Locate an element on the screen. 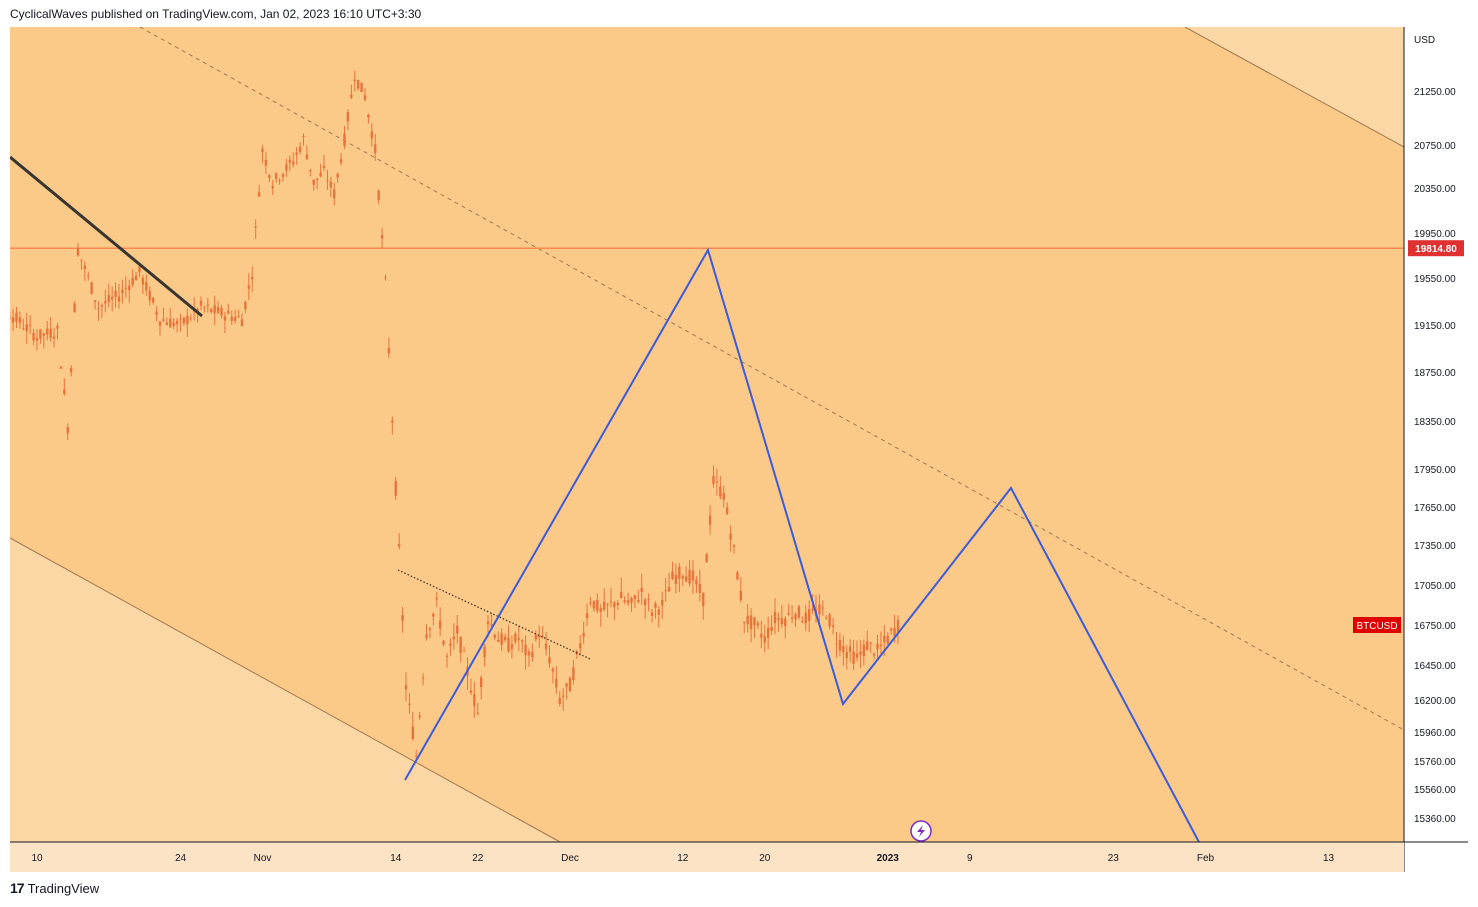 The image size is (1478, 907). time-axis: 10 24 Nov 14 22 Dec 12 20 2023 9 23 Feb 13 is located at coordinates (682, 858).